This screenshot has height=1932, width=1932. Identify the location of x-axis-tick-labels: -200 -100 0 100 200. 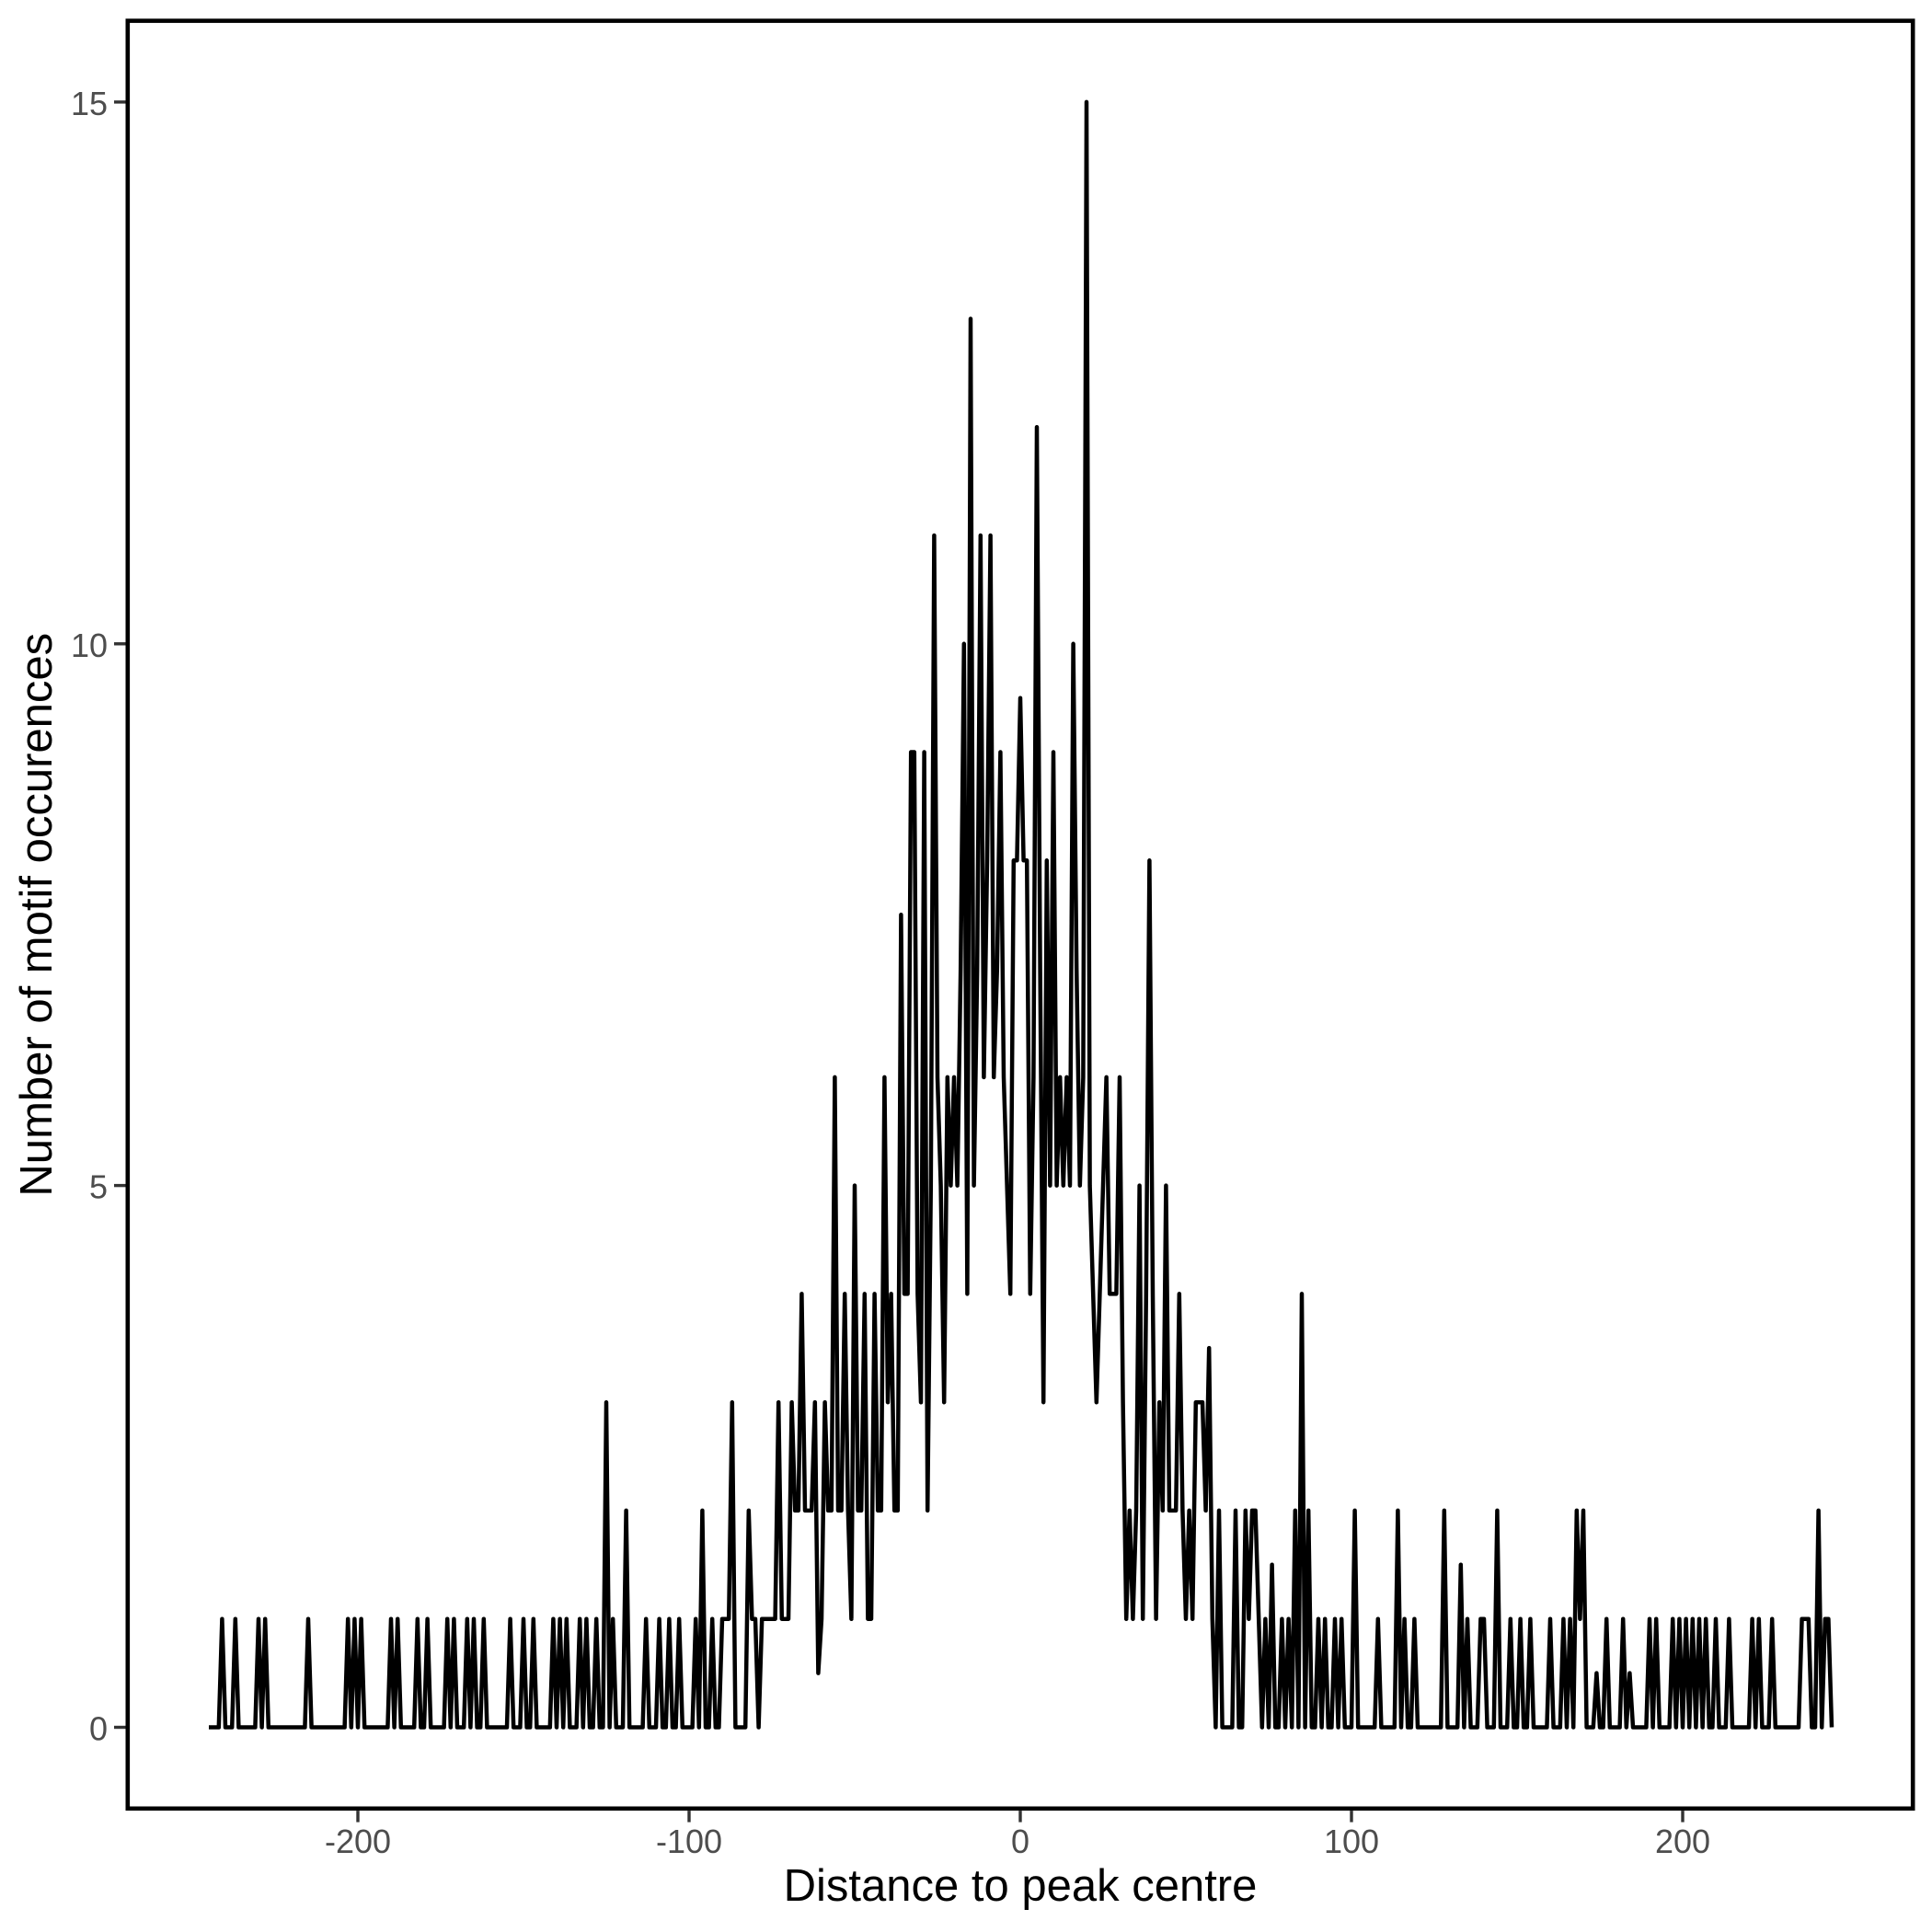
(1018, 1841).